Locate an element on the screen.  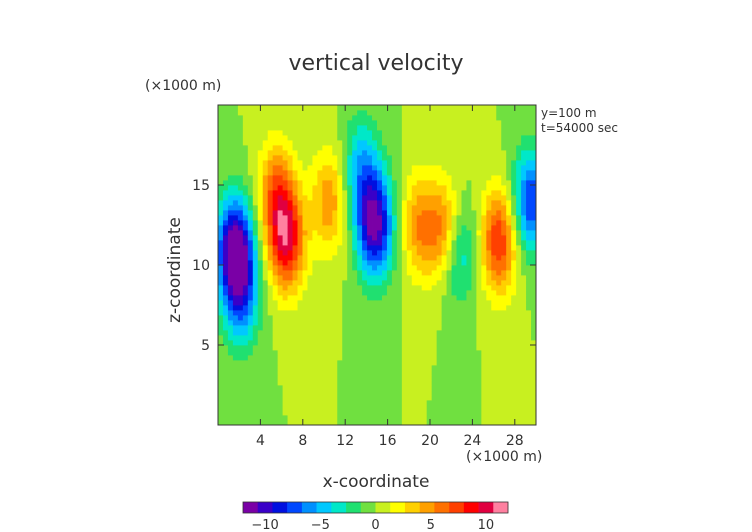
colorbar-swatch is located at coordinates (383, 507).